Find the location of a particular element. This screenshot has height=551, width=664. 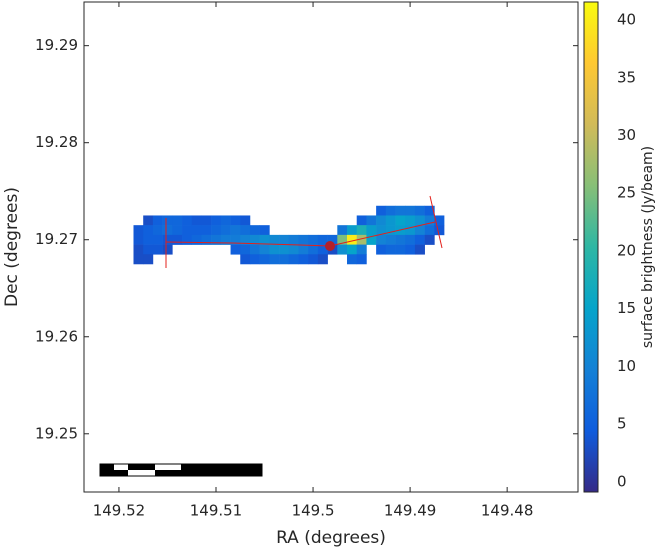

y-axis-label: Dec (degrees) is located at coordinates (12, 247).